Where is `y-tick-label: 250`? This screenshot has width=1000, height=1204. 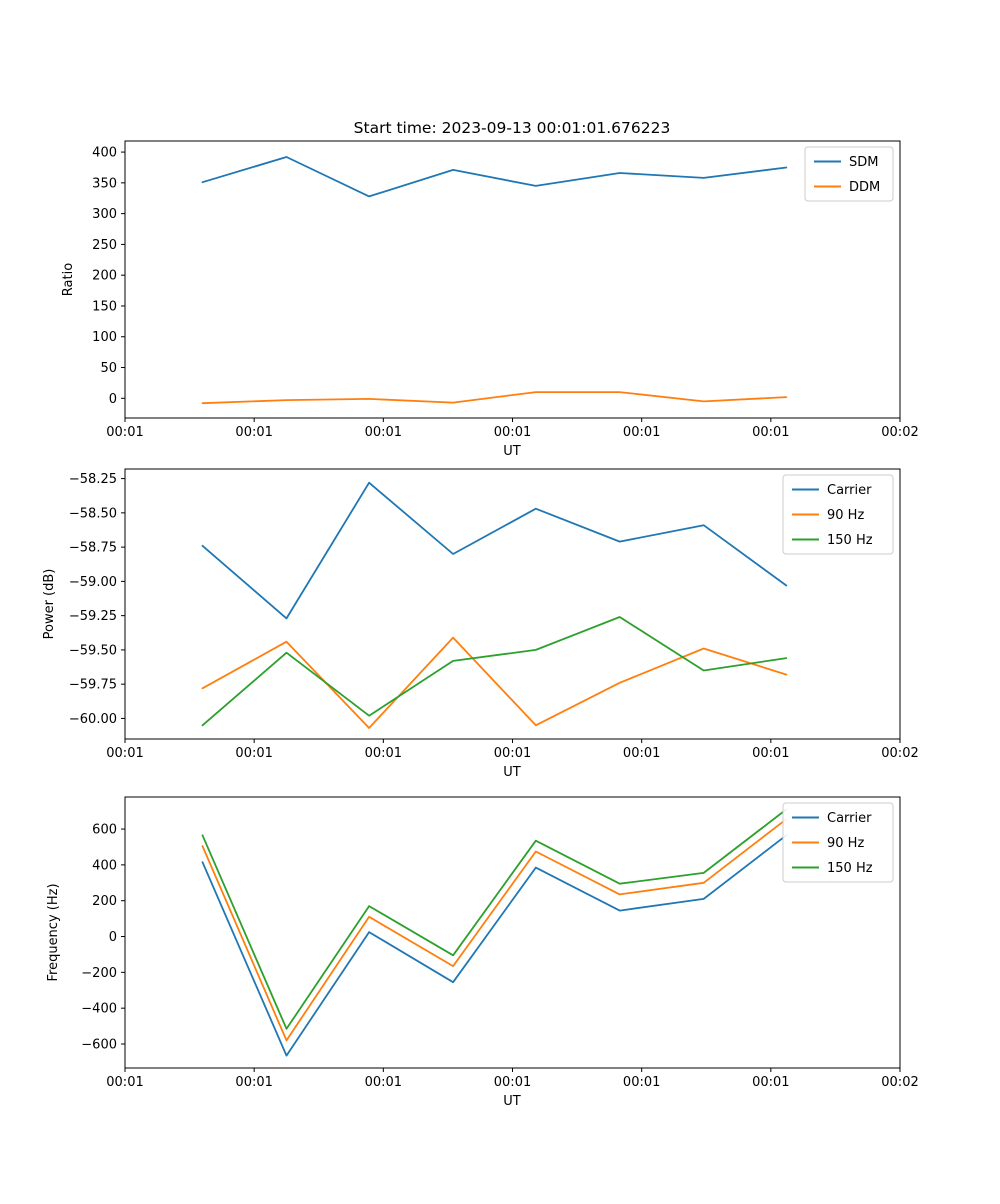 y-tick-label: 250 is located at coordinates (104, 245).